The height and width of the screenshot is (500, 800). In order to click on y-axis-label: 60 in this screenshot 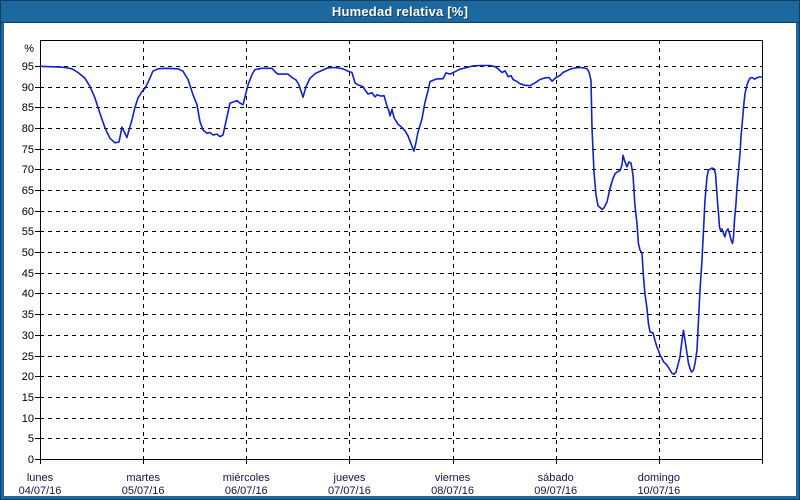, I will do `click(28, 212)`.